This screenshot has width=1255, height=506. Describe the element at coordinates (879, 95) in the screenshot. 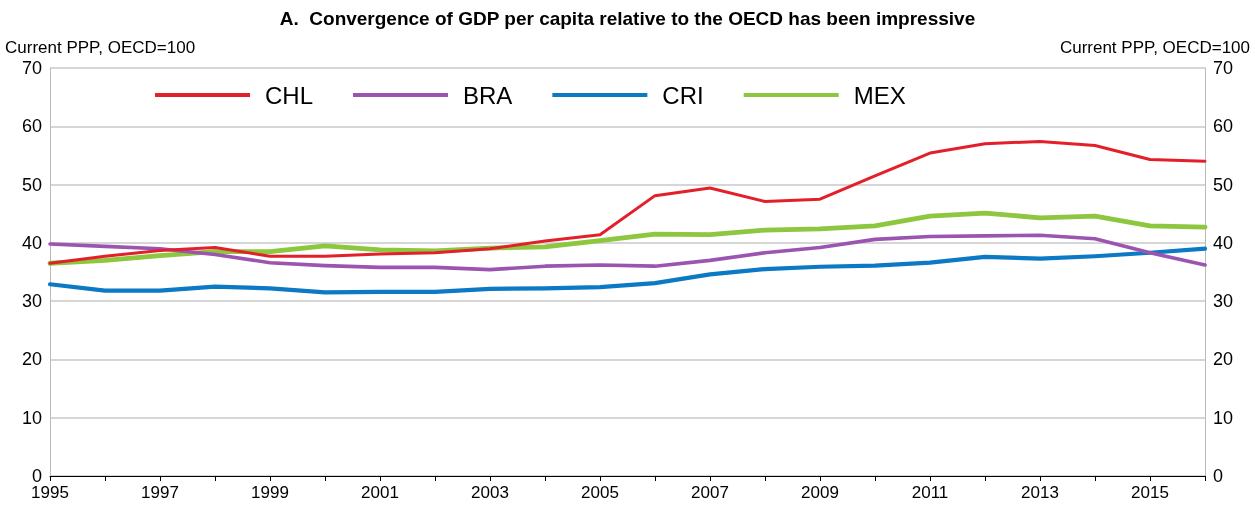

I see `legend-label: MEX` at that location.